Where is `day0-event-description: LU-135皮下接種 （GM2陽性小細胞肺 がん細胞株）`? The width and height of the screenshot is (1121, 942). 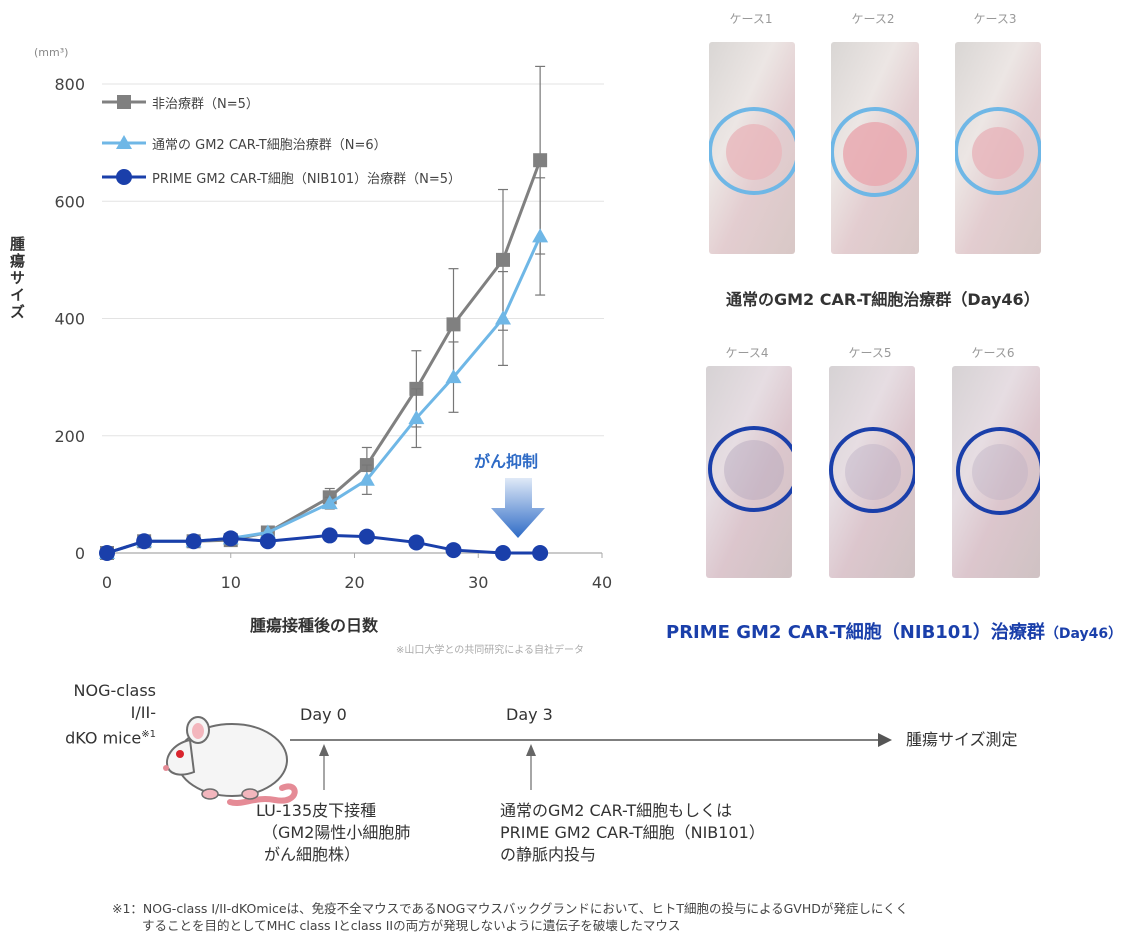 day0-event-description: LU-135皮下接種 （GM2陽性小細胞肺 がん細胞株） is located at coordinates (333, 833).